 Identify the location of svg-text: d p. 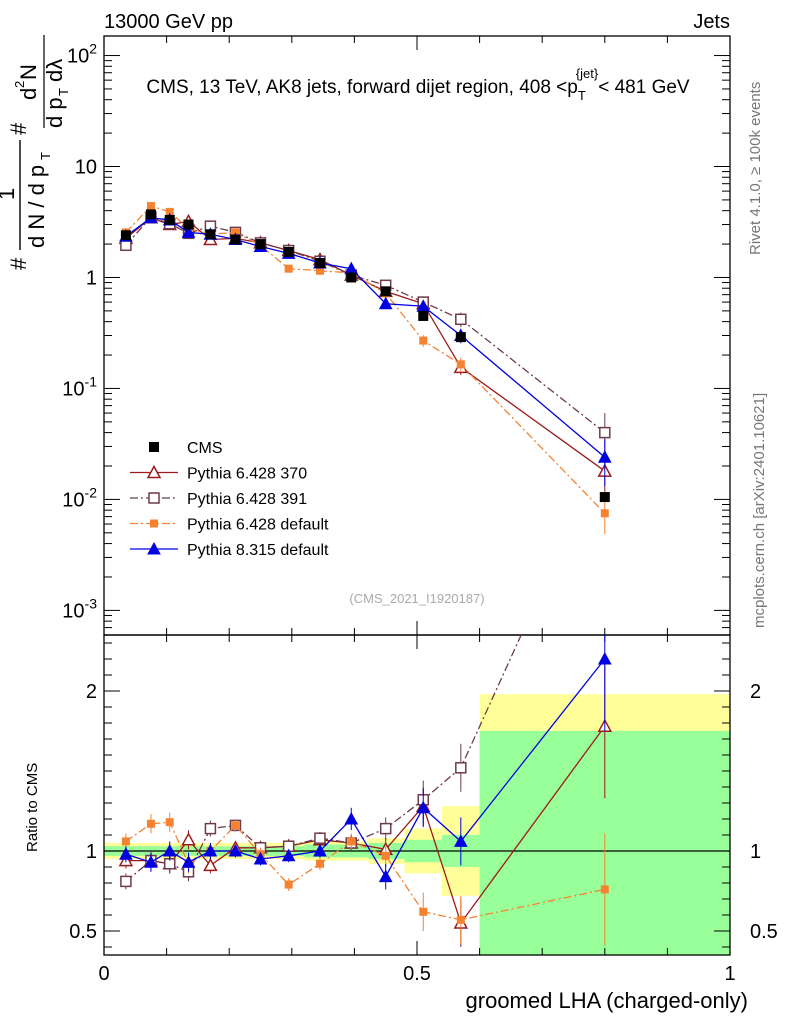
(54, 112).